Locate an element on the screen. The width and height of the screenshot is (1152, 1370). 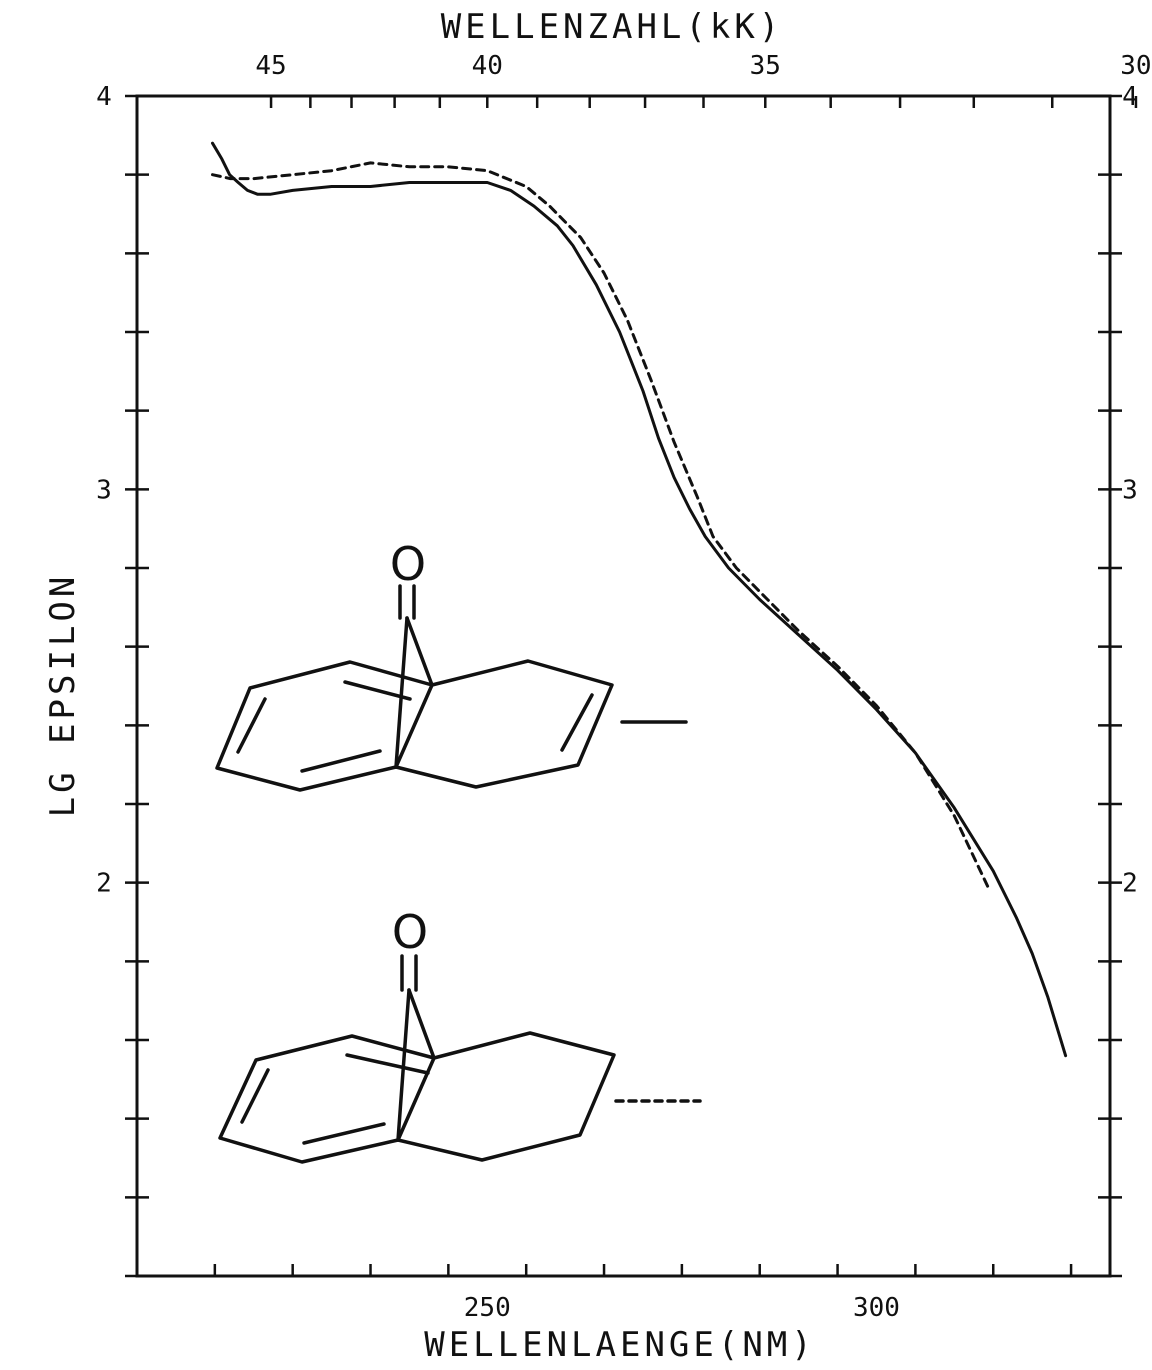
molecule-structure-solid: O is located at coordinates (451, 664).